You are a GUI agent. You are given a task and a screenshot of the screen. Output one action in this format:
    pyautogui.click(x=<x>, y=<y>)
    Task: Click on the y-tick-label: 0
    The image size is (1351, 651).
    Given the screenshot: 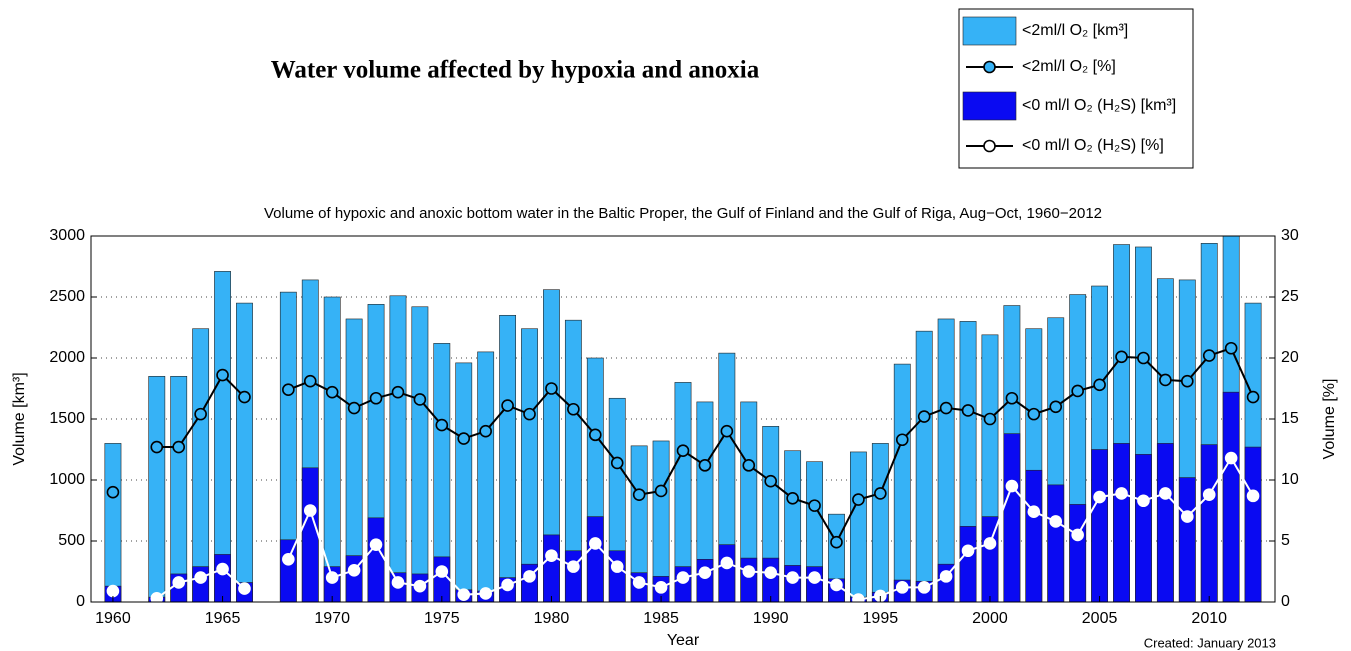 What is the action you would take?
    pyautogui.click(x=80, y=601)
    